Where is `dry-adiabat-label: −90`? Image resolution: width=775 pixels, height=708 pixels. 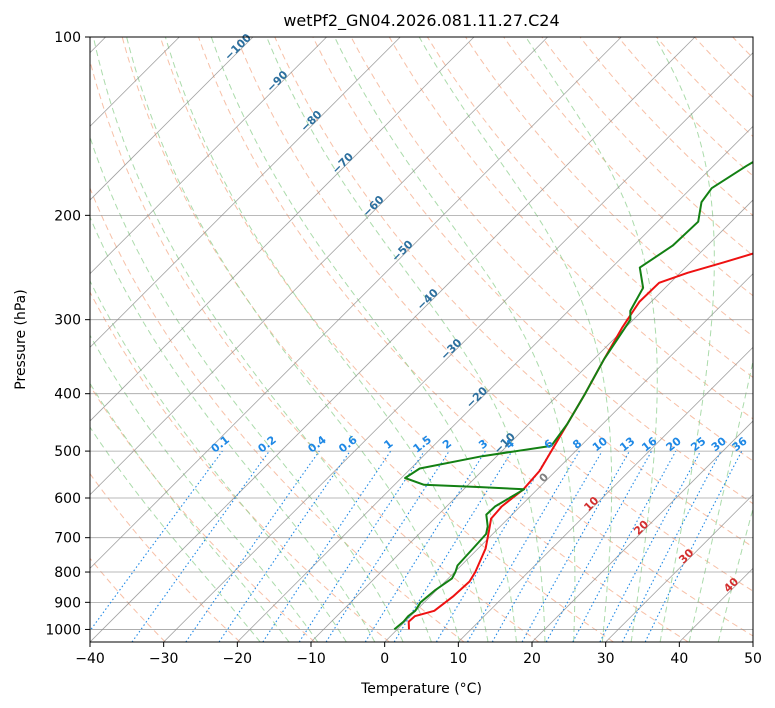 dry-adiabat-label: −90 is located at coordinates (277, 81).